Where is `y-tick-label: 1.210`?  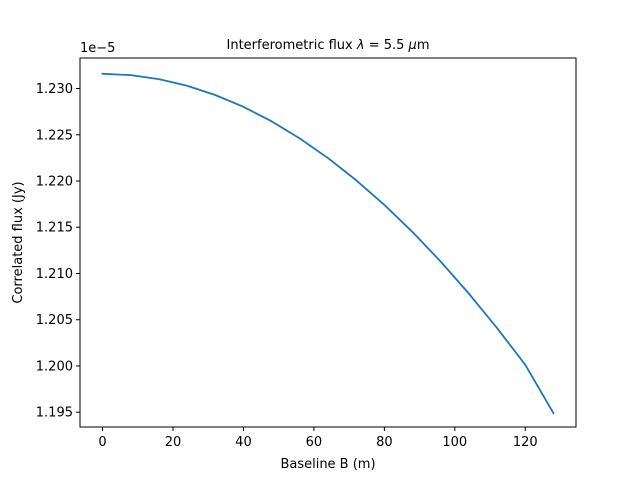
y-tick-label: 1.210 is located at coordinates (54, 274).